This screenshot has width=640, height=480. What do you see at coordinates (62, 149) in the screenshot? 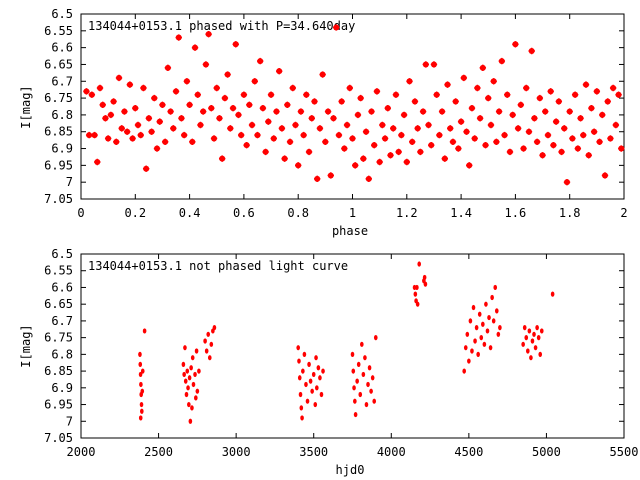
I see `phased-y-tick-label: 6.9` at bounding box center [62, 149].